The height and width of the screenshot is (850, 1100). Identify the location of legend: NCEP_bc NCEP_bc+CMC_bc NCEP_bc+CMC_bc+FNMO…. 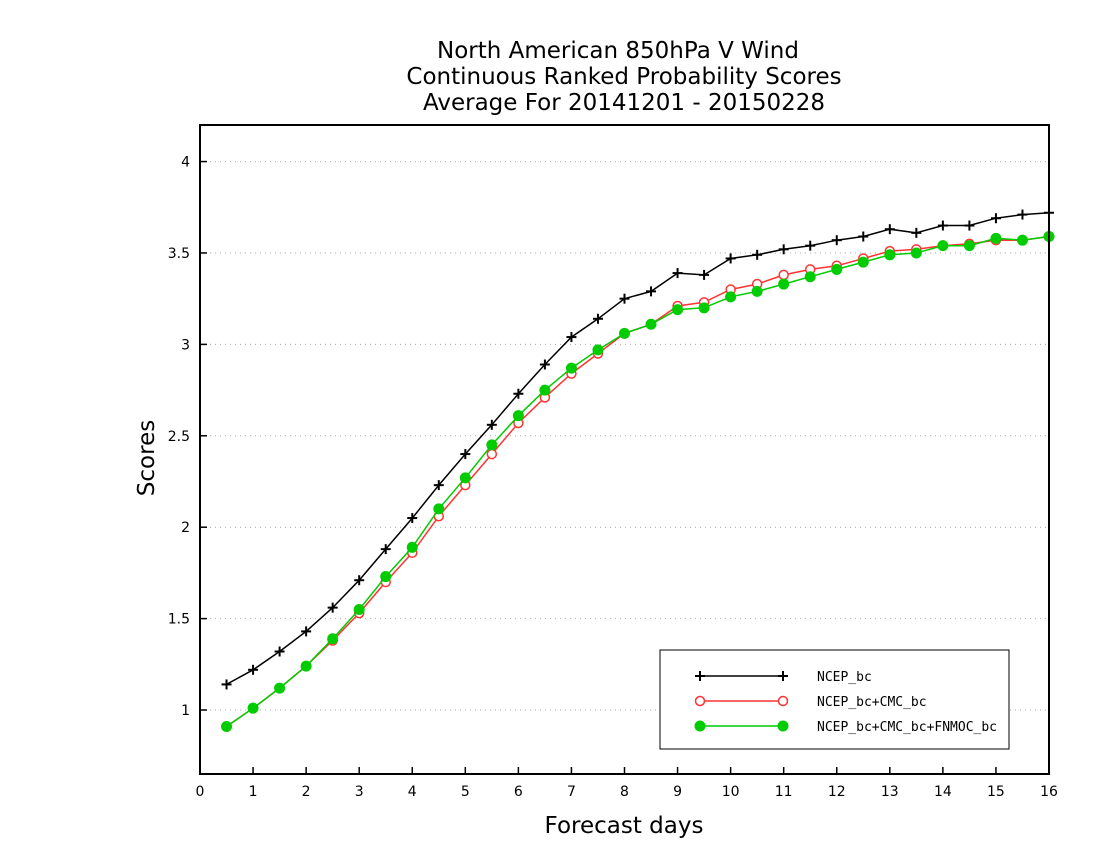
(834, 699).